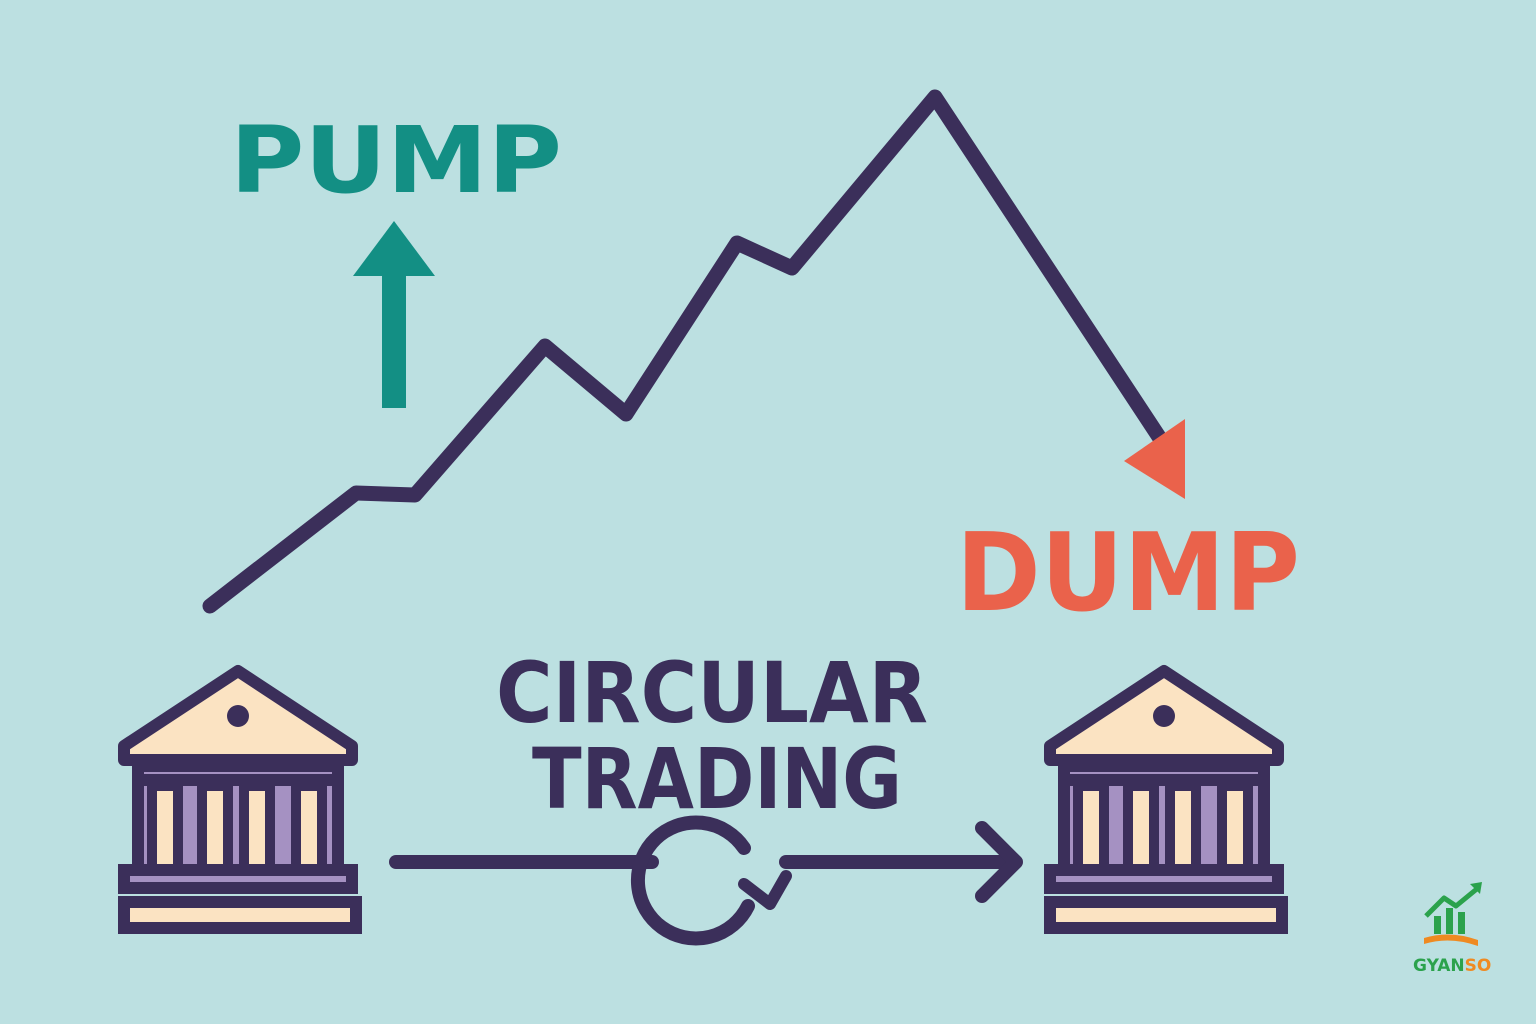  I want to click on gyanso-logo: GYANSO, so click(1452, 929).